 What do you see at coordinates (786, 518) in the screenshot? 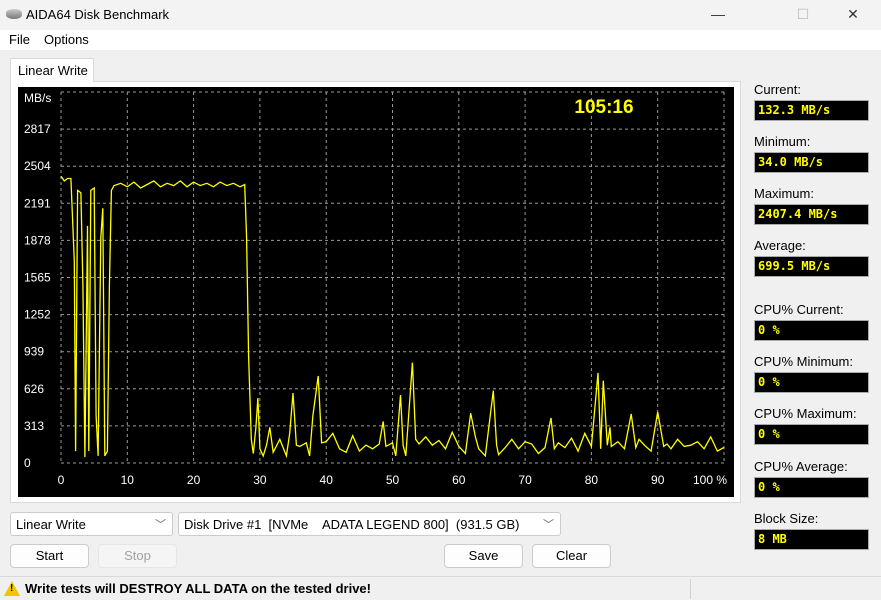
I see `stat-label: Block Size:` at bounding box center [786, 518].